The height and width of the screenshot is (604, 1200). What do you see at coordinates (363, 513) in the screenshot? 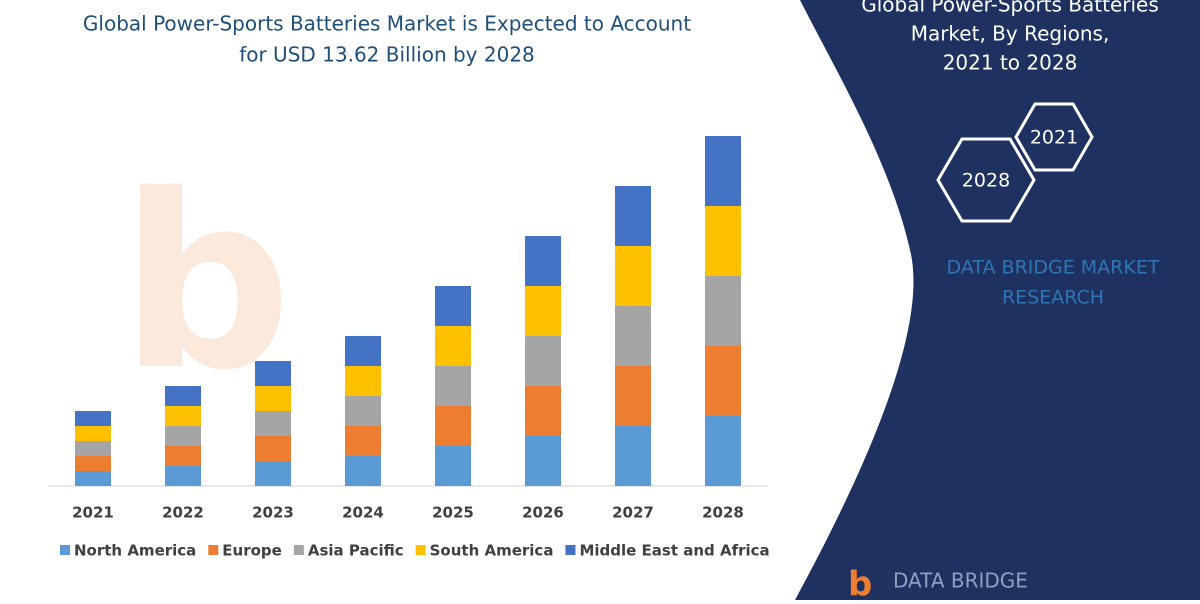
I see `x-tick-label: 2024` at bounding box center [363, 513].